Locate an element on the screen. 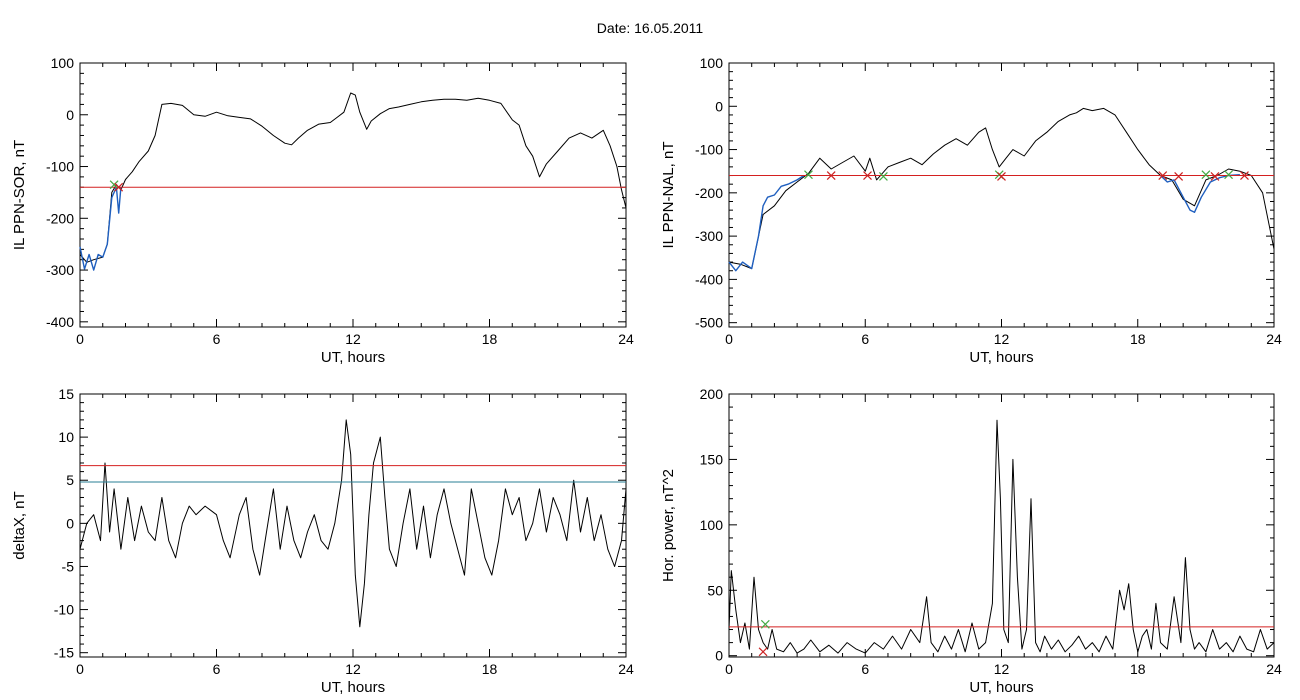  y-tick-label: 15 is located at coordinates (66, 394).